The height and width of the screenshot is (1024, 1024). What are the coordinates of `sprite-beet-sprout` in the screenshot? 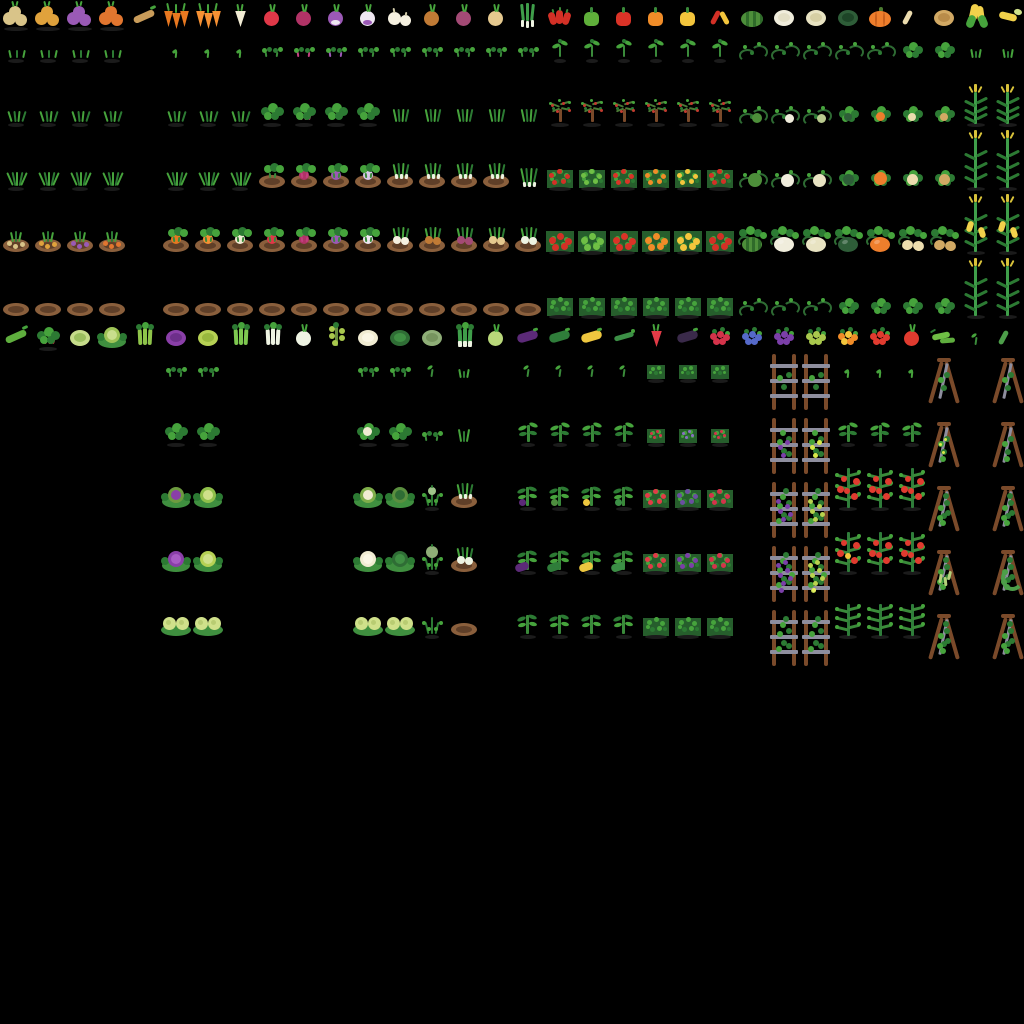 It's located at (304, 48).